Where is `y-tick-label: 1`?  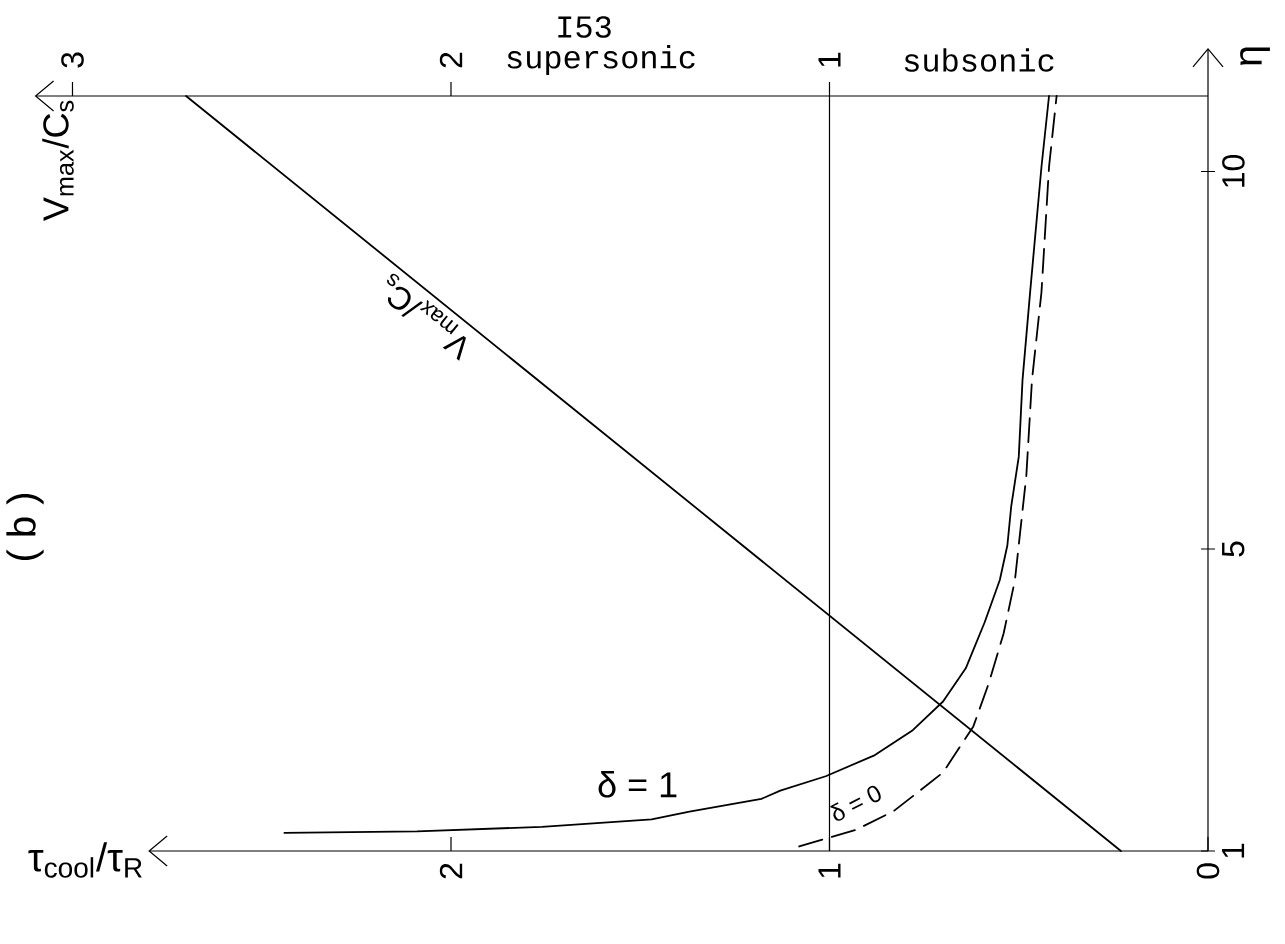
y-tick-label: 1 is located at coordinates (1233, 850).